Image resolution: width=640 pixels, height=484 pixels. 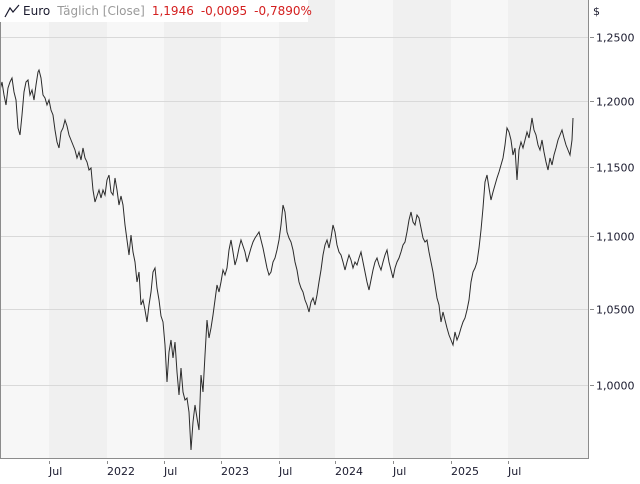 What do you see at coordinates (465, 471) in the screenshot?
I see `x-tick-label: 2025` at bounding box center [465, 471].